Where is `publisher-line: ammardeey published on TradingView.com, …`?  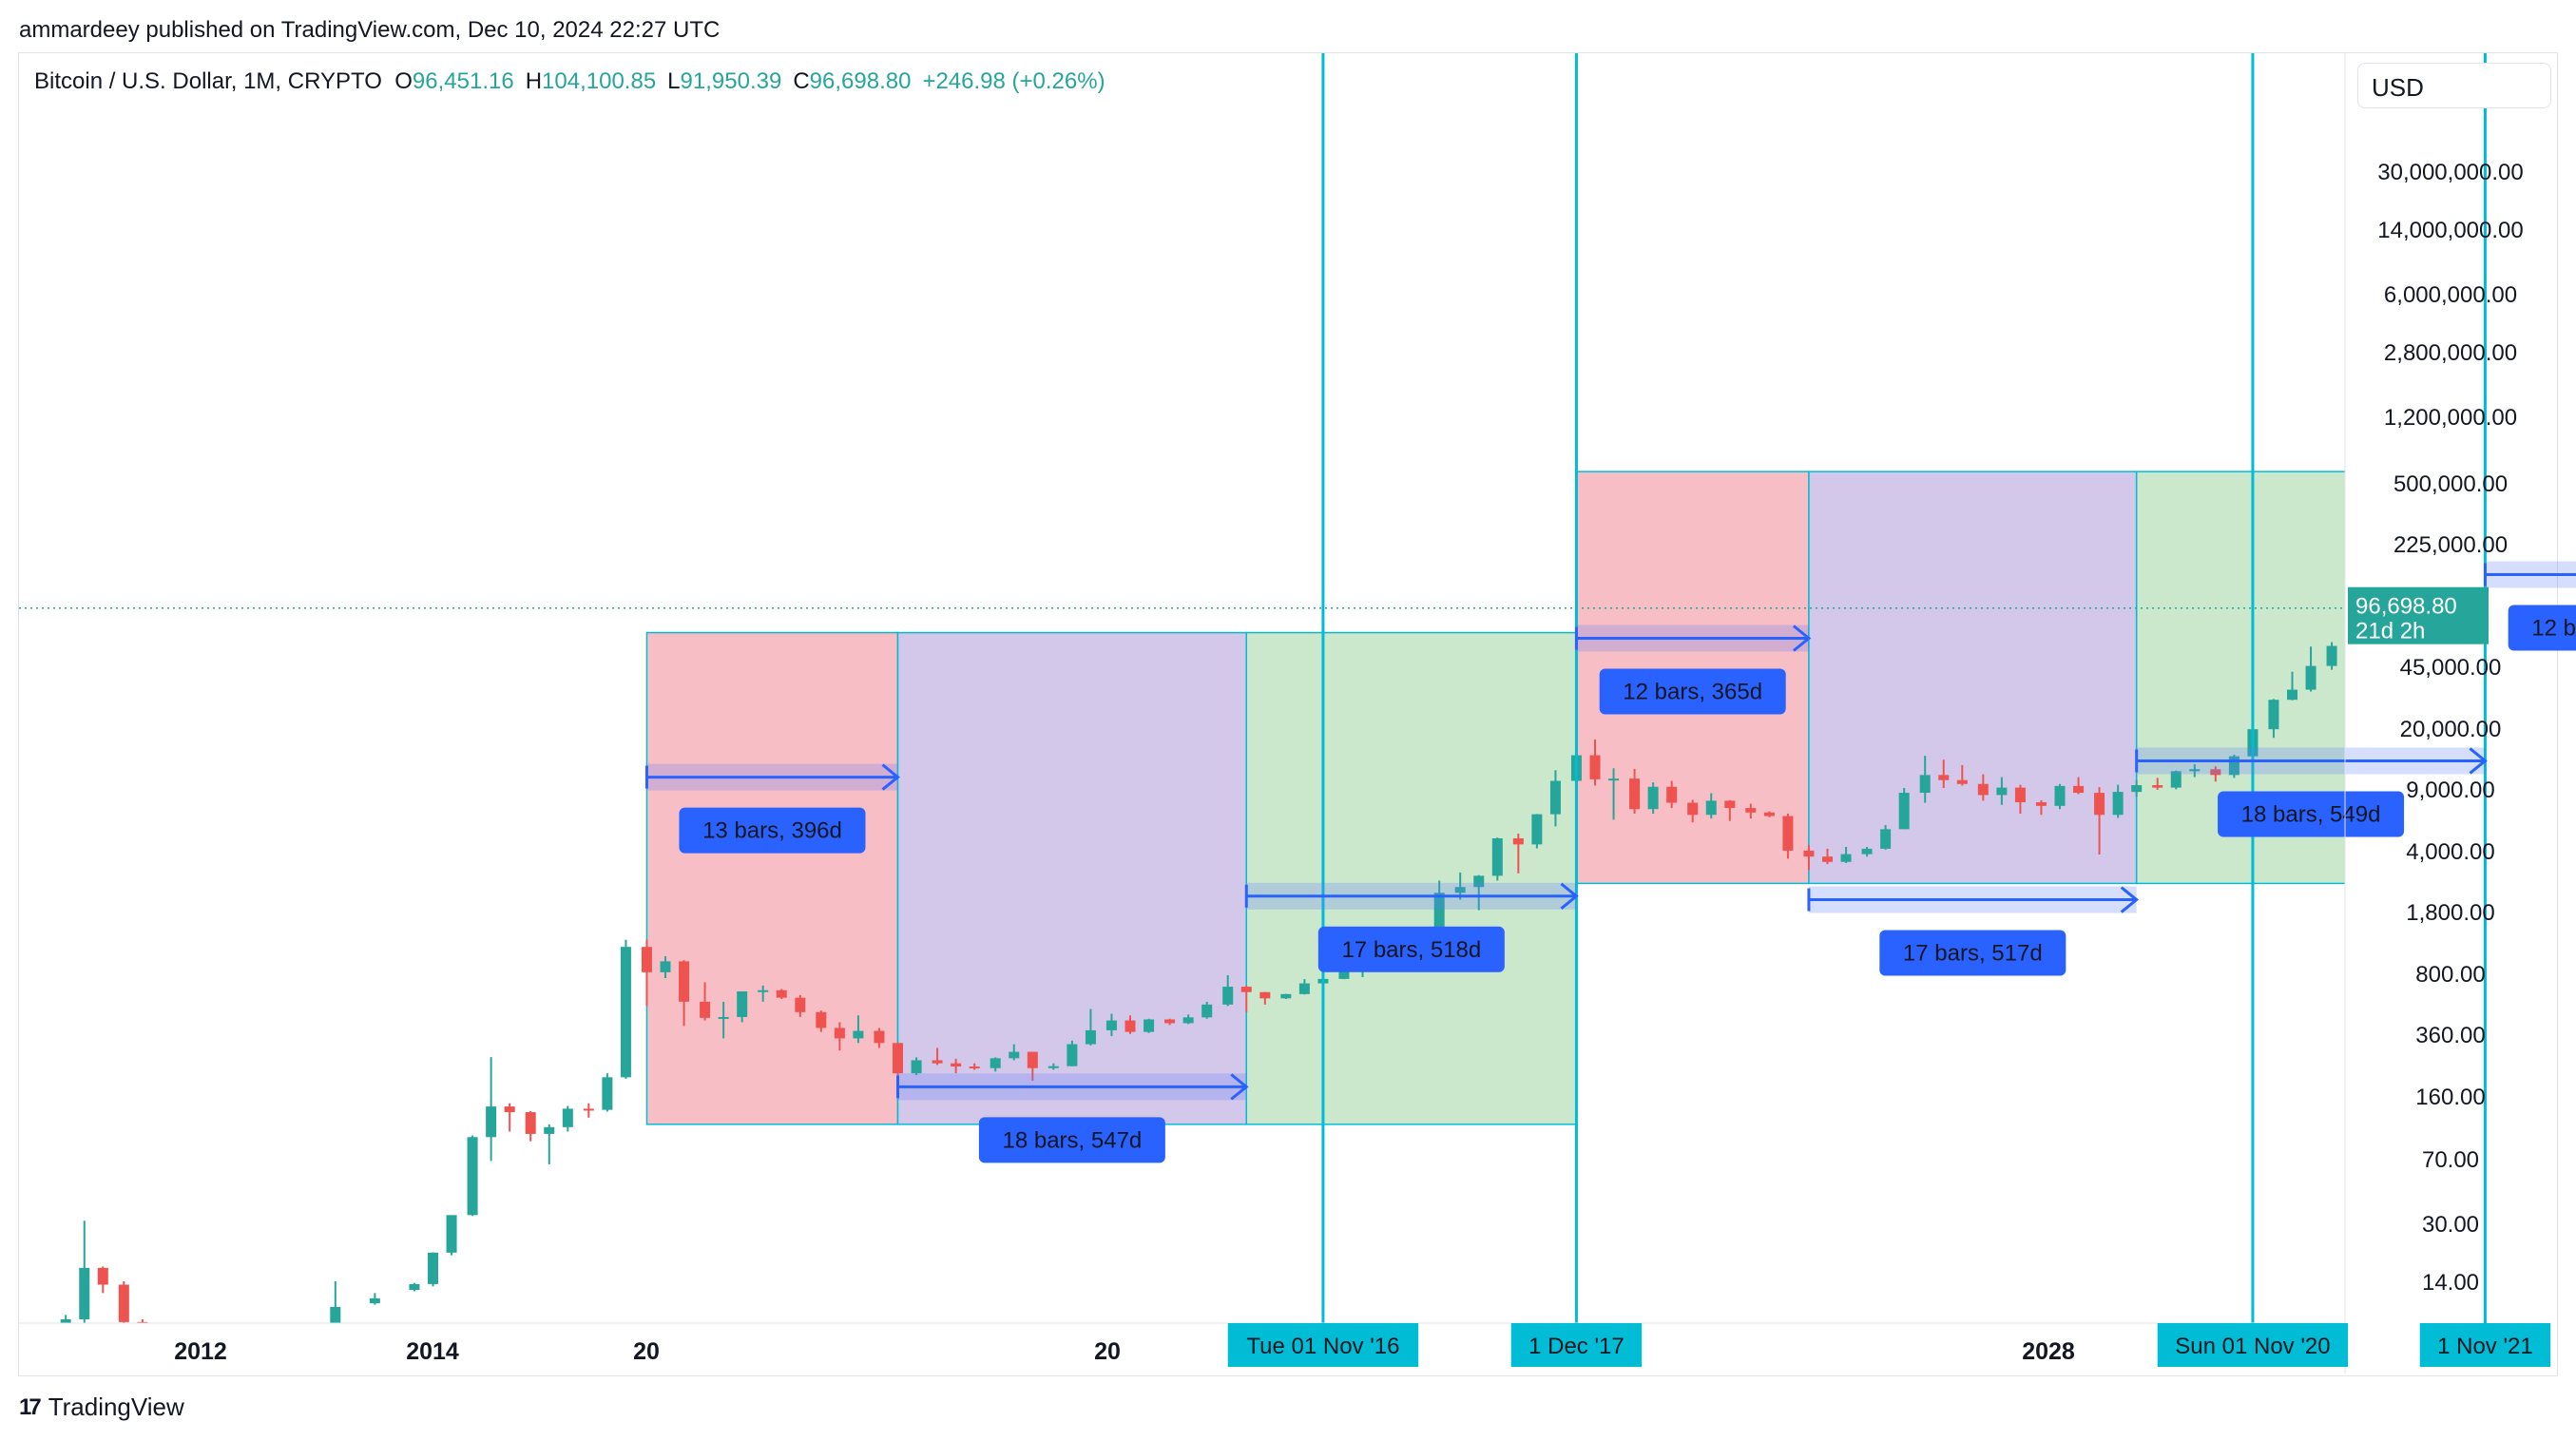 publisher-line: ammardeey published on TradingView.com, … is located at coordinates (370, 30).